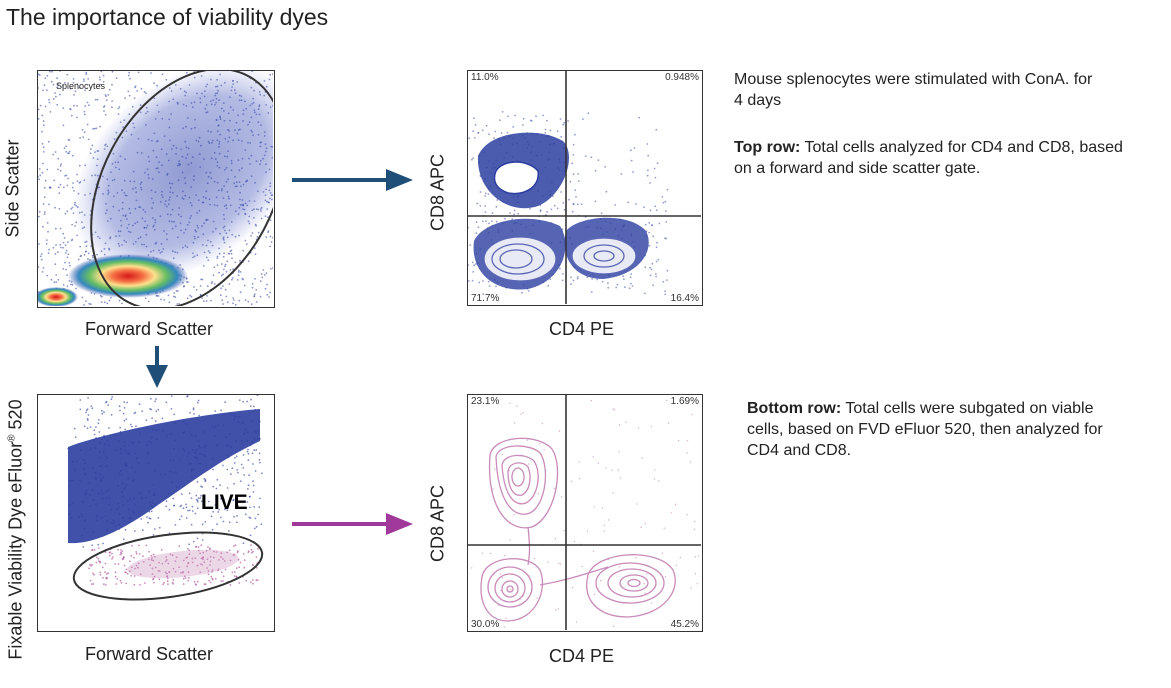 This screenshot has width=1171, height=688. What do you see at coordinates (15, 550) in the screenshot?
I see `viability-dye-label-main: Fixable Viability Dye eFluor` at bounding box center [15, 550].